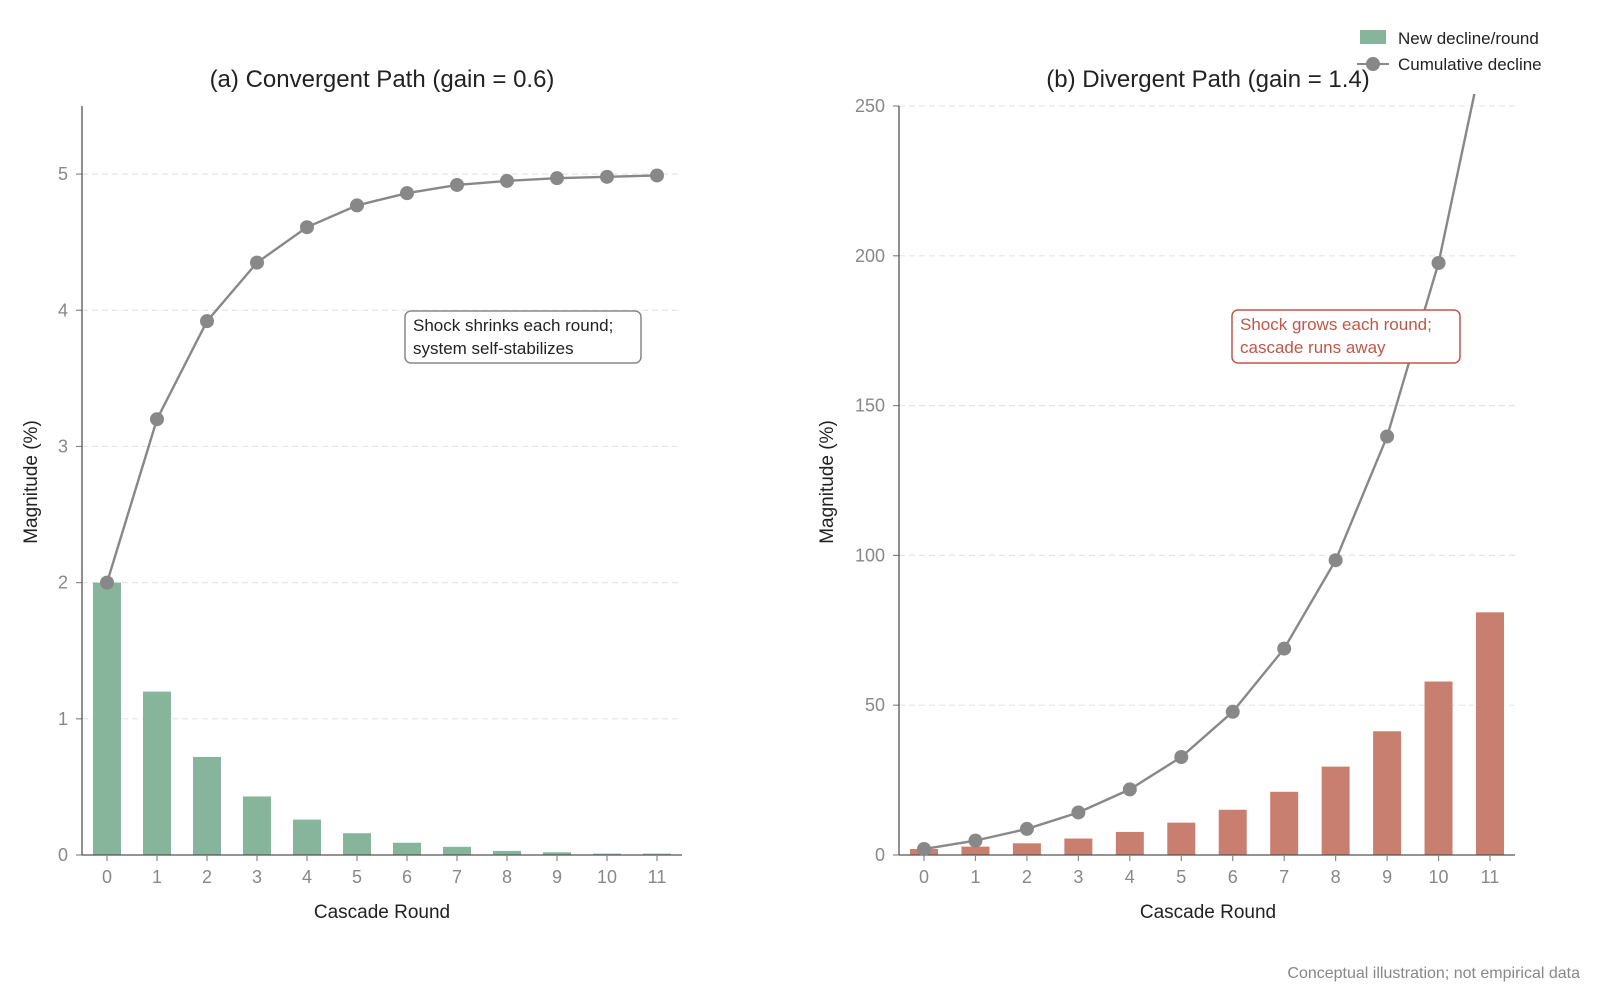 This screenshot has height=1002, width=1600. What do you see at coordinates (63, 719) in the screenshot?
I see `y-tick-label: 1` at bounding box center [63, 719].